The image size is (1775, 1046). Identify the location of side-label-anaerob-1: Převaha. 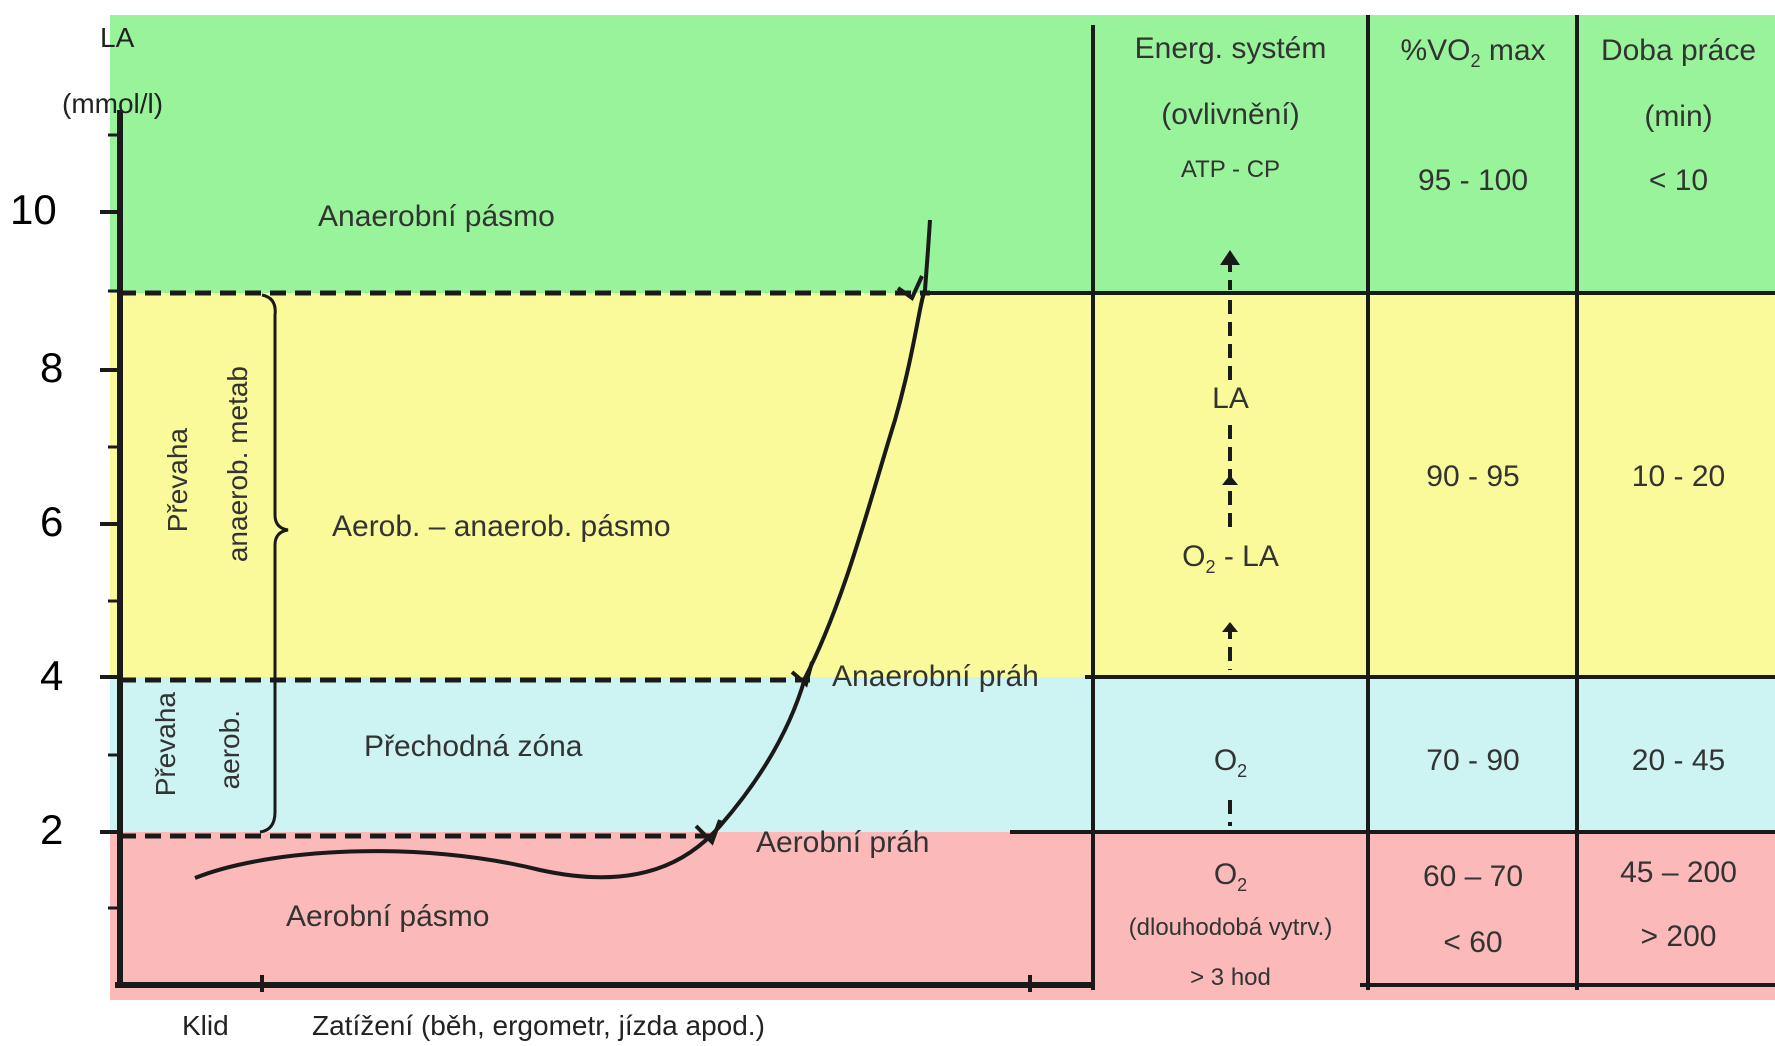
(177, 480).